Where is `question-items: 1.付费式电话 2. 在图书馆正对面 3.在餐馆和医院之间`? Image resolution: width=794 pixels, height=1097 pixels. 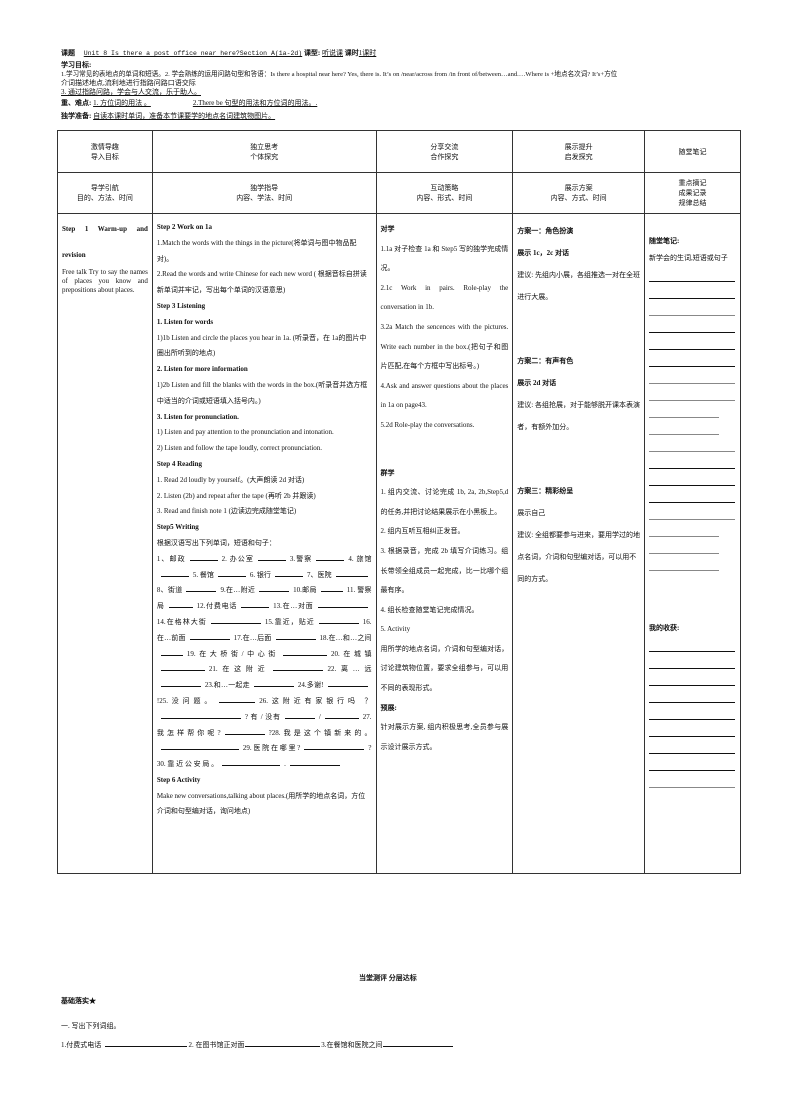 question-items: 1.付费式电话 2. 在图书馆正对面 3.在餐馆和医院之间 is located at coordinates (257, 1045).